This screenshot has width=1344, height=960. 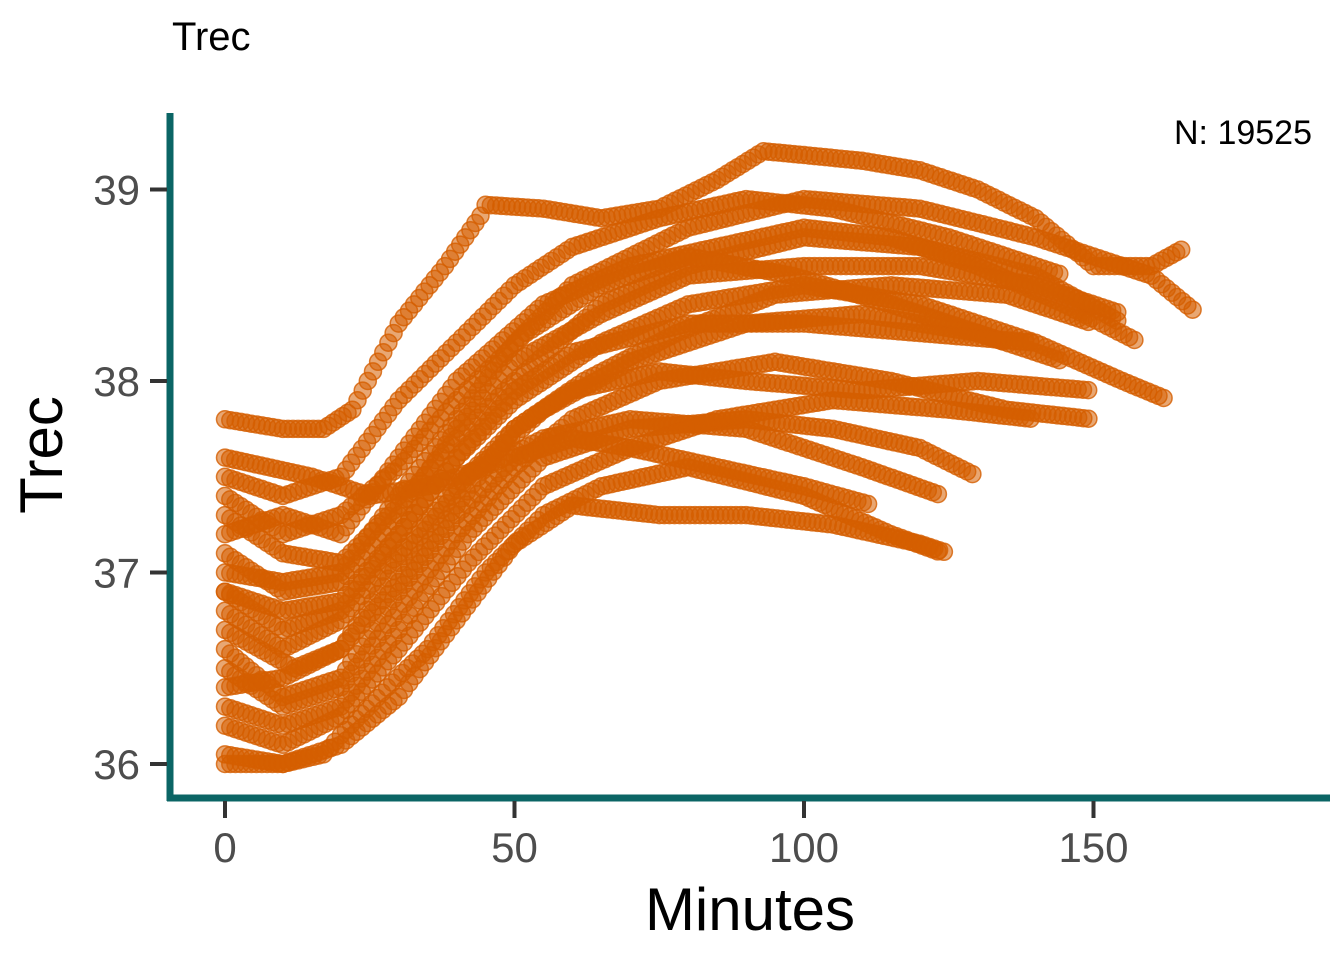 I want to click on x-tick-label: 100, so click(x=804, y=847).